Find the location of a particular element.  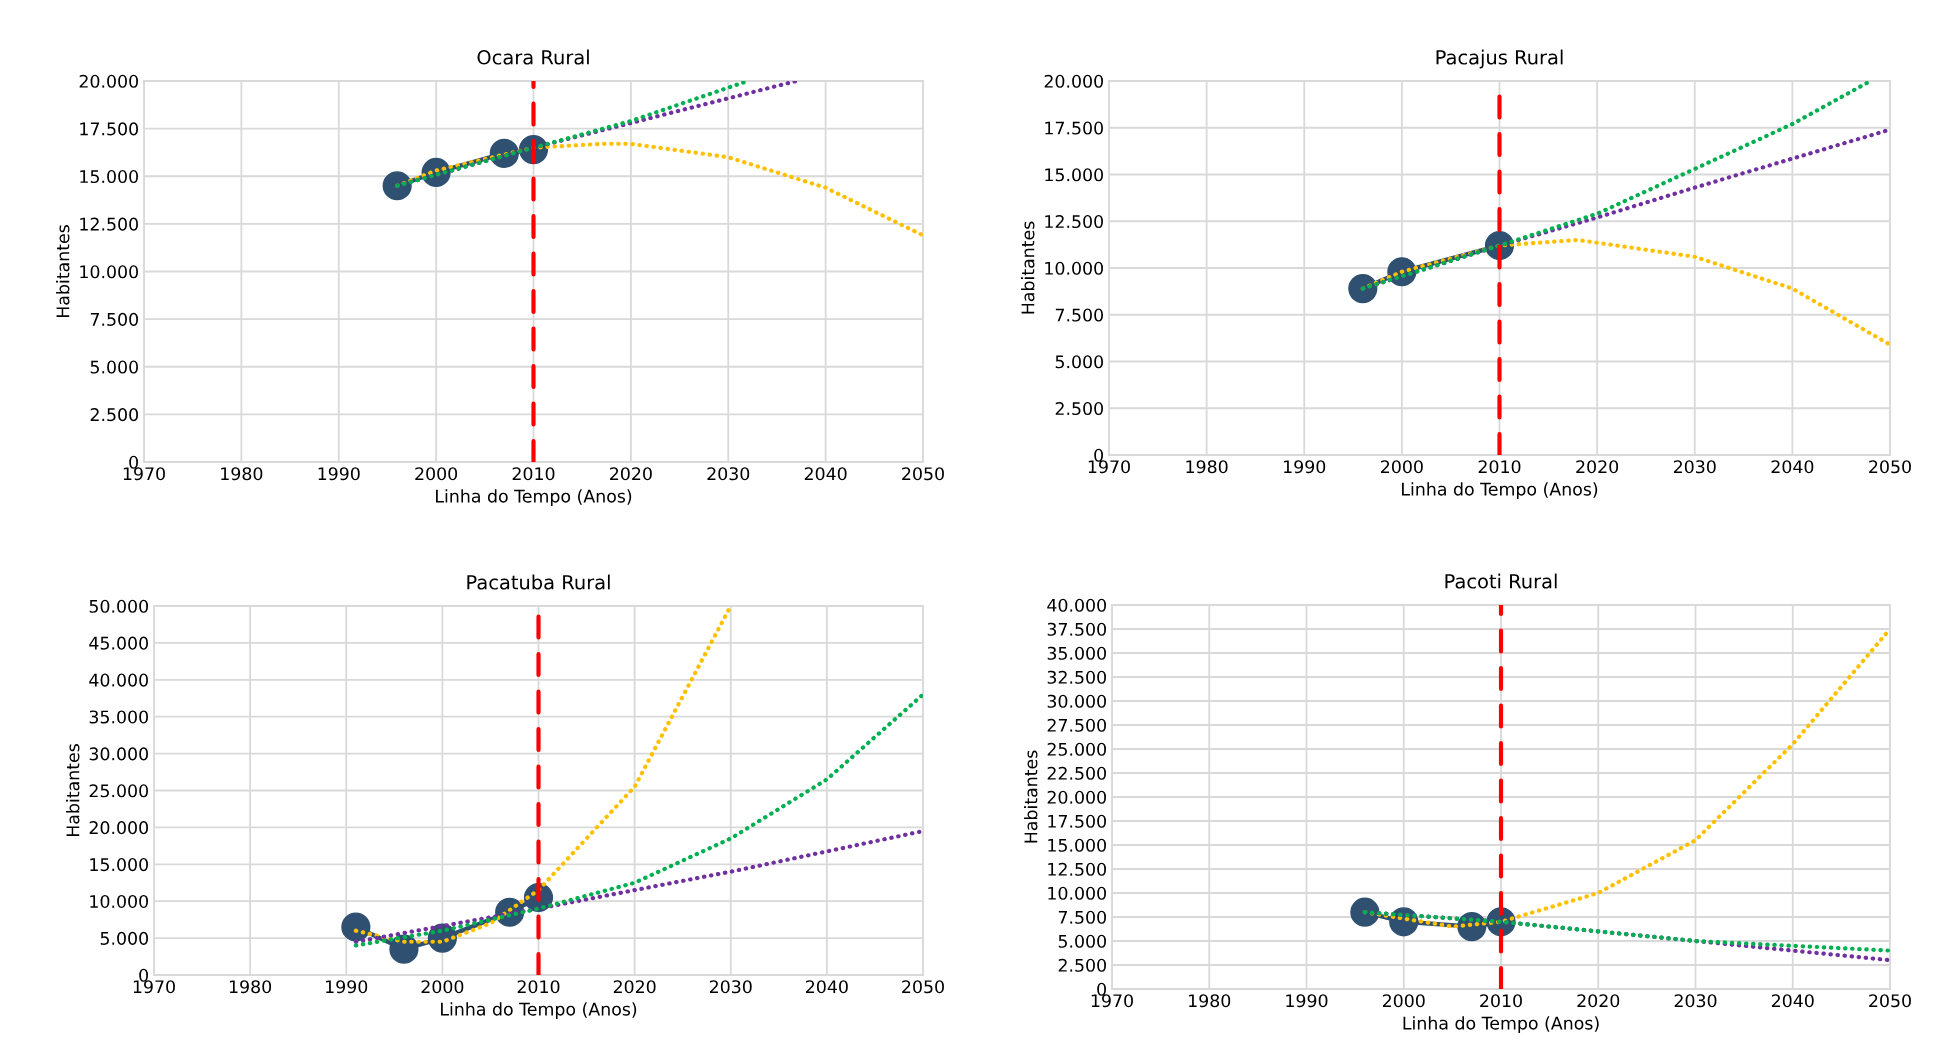

chart-title: Ocara Rural is located at coordinates (533, 57).